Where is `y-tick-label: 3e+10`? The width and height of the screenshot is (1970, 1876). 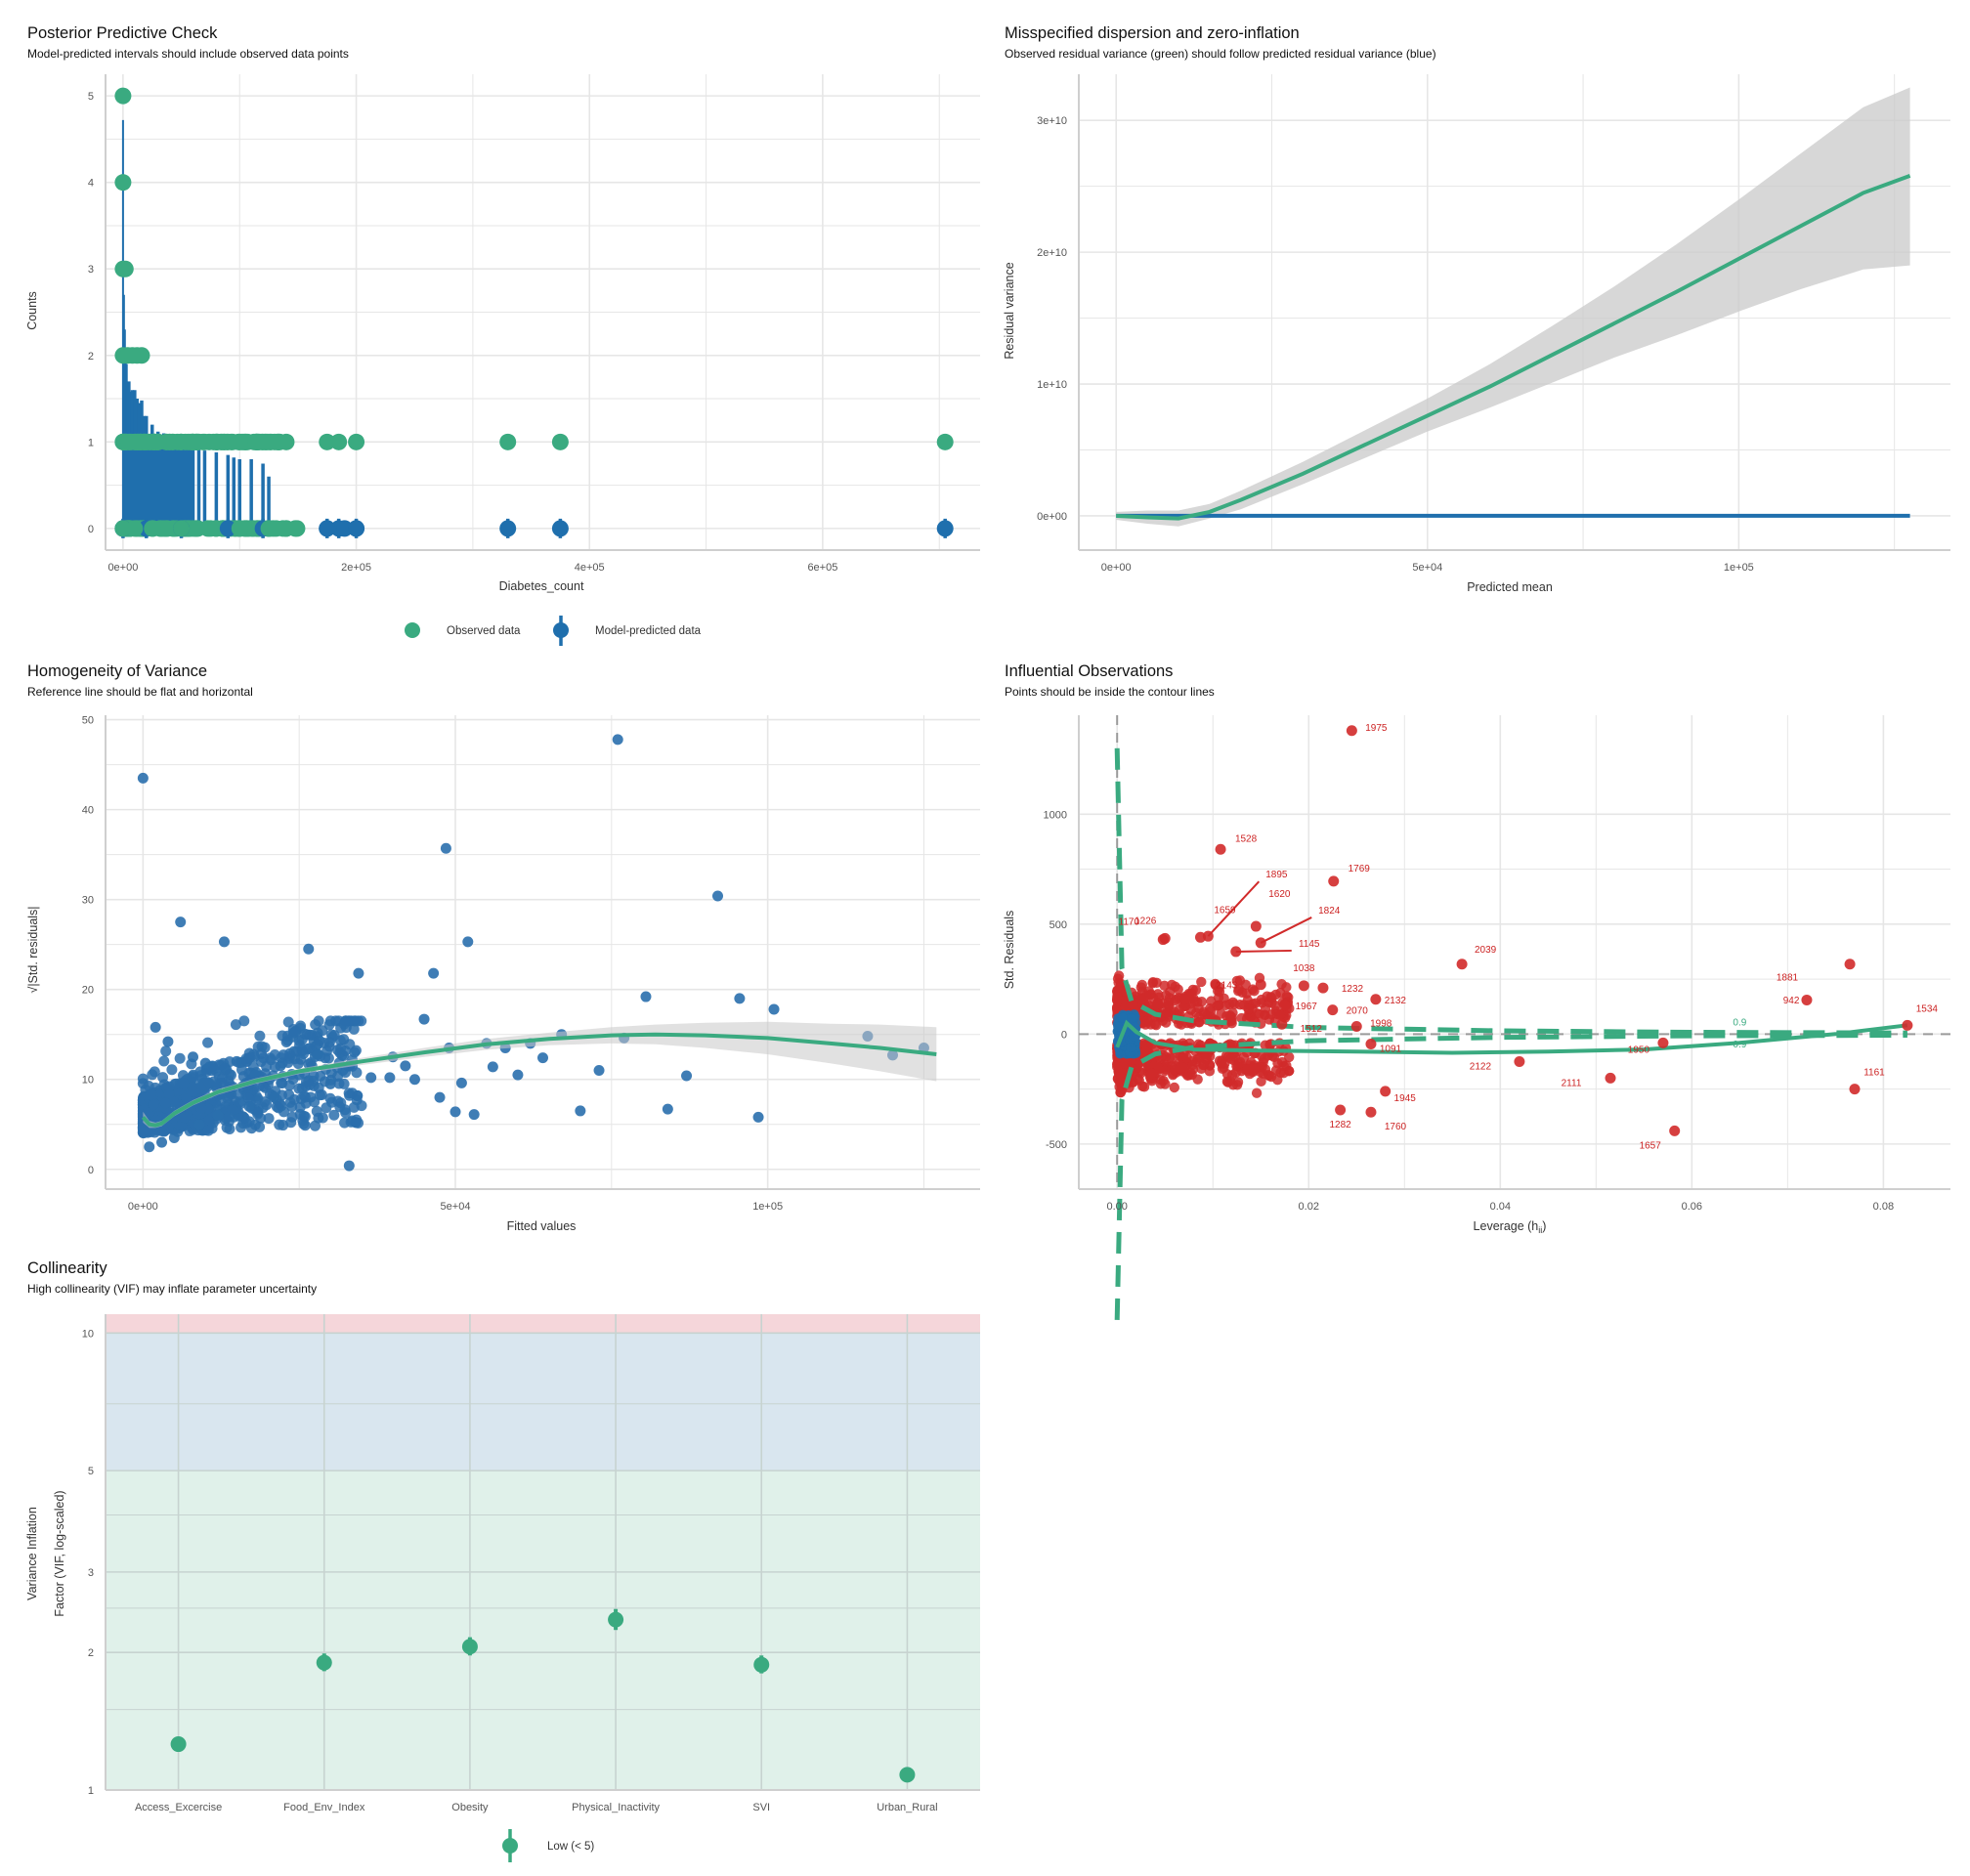 y-tick-label: 3e+10 is located at coordinates (1052, 121).